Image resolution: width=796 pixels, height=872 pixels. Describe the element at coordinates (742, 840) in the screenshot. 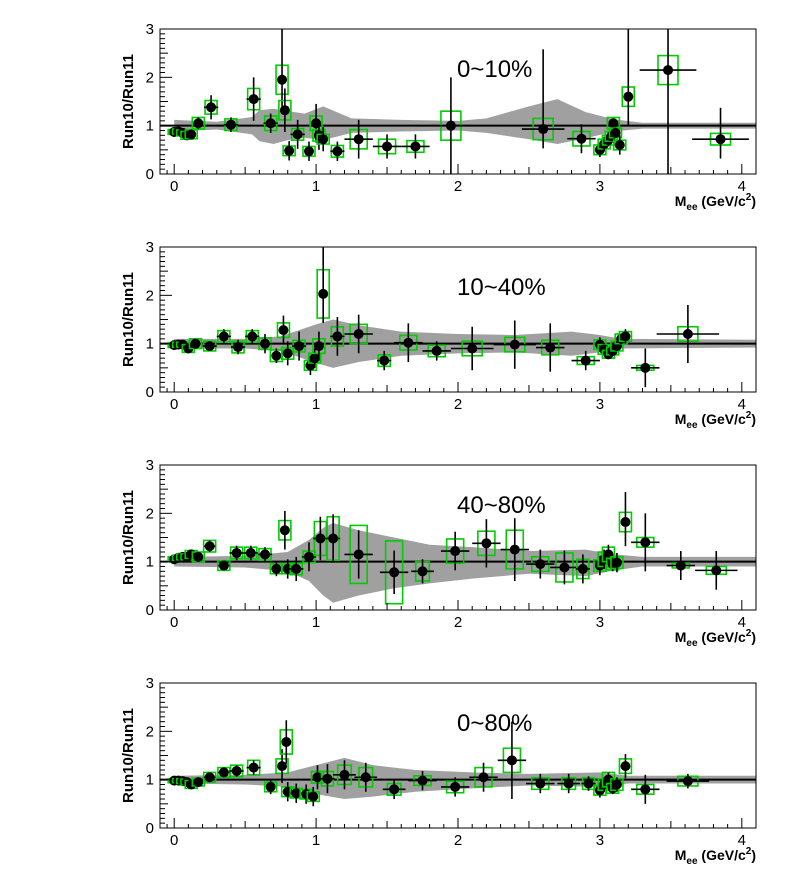

I see `x-tick-label: 4` at that location.